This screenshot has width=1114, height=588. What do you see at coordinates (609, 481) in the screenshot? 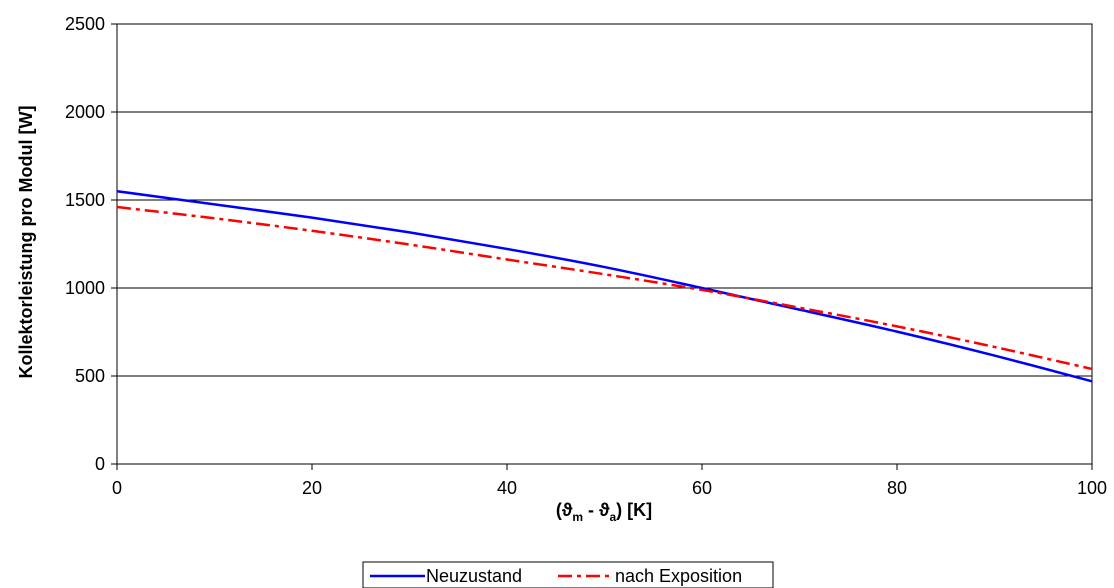
I see `x-axis: 0 20 40 60 80 100` at bounding box center [609, 481].